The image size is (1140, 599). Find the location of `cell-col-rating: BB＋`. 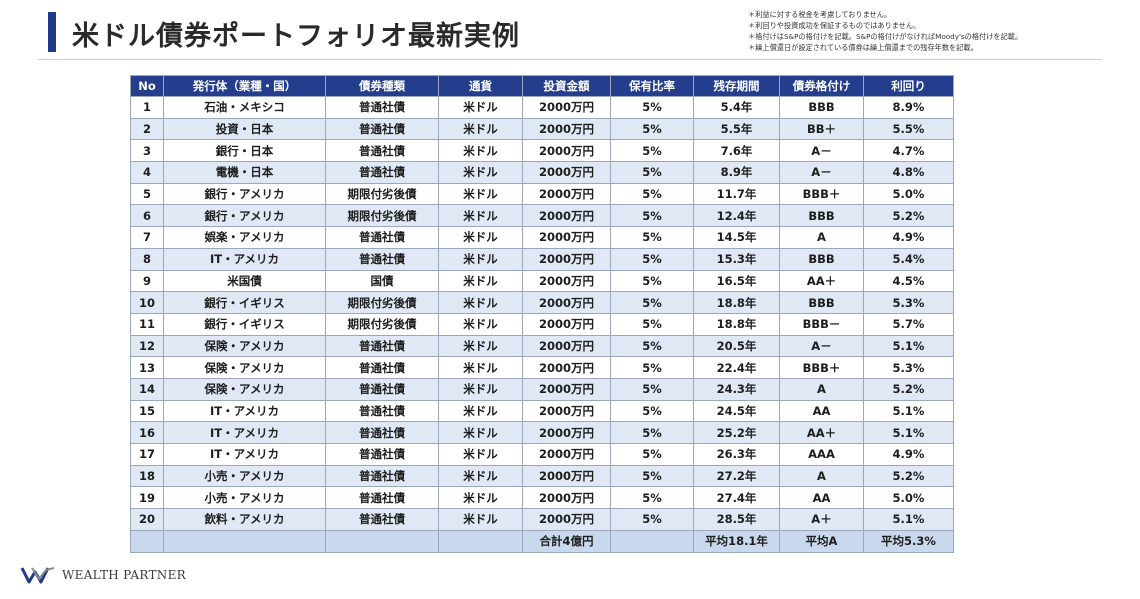

cell-col-rating: BB＋ is located at coordinates (821, 129).